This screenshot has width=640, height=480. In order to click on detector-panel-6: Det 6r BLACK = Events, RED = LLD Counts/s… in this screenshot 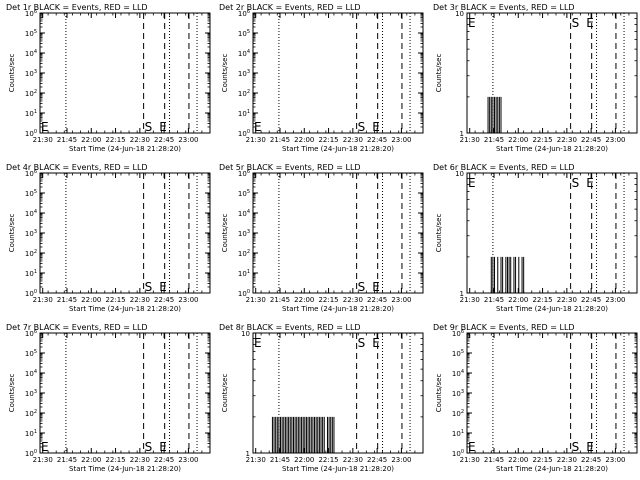, I will do `click(535, 238)`.